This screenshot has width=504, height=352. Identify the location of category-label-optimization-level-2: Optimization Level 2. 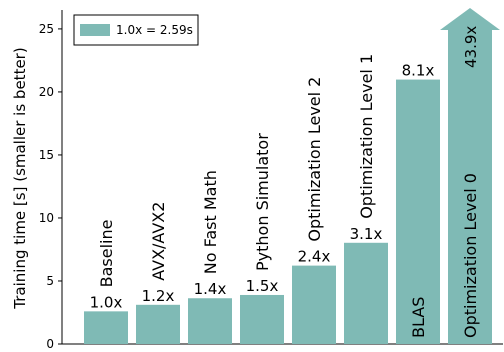
(314, 159).